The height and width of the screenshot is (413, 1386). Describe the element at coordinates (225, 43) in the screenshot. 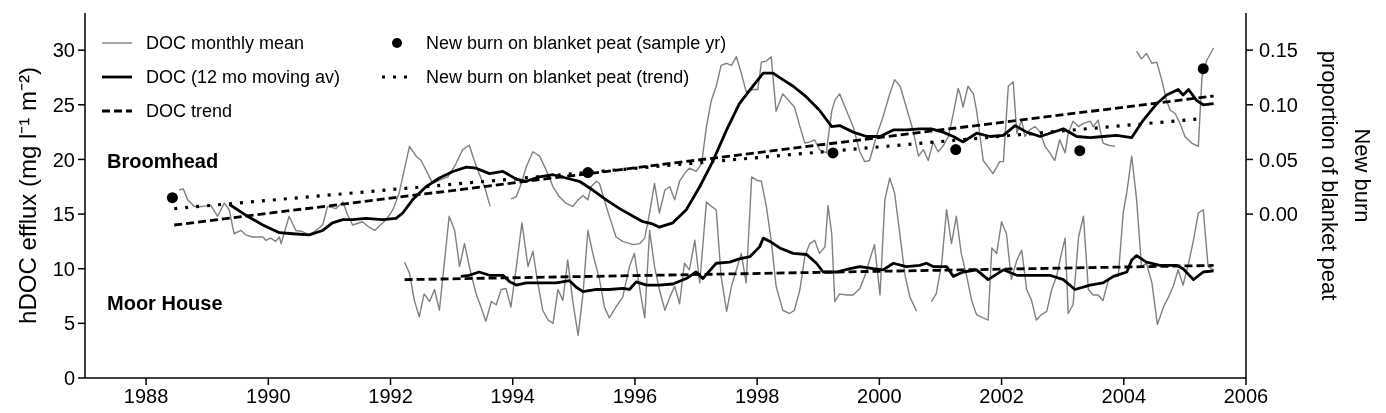

I see `legend-label: DOC monthly mean` at that location.